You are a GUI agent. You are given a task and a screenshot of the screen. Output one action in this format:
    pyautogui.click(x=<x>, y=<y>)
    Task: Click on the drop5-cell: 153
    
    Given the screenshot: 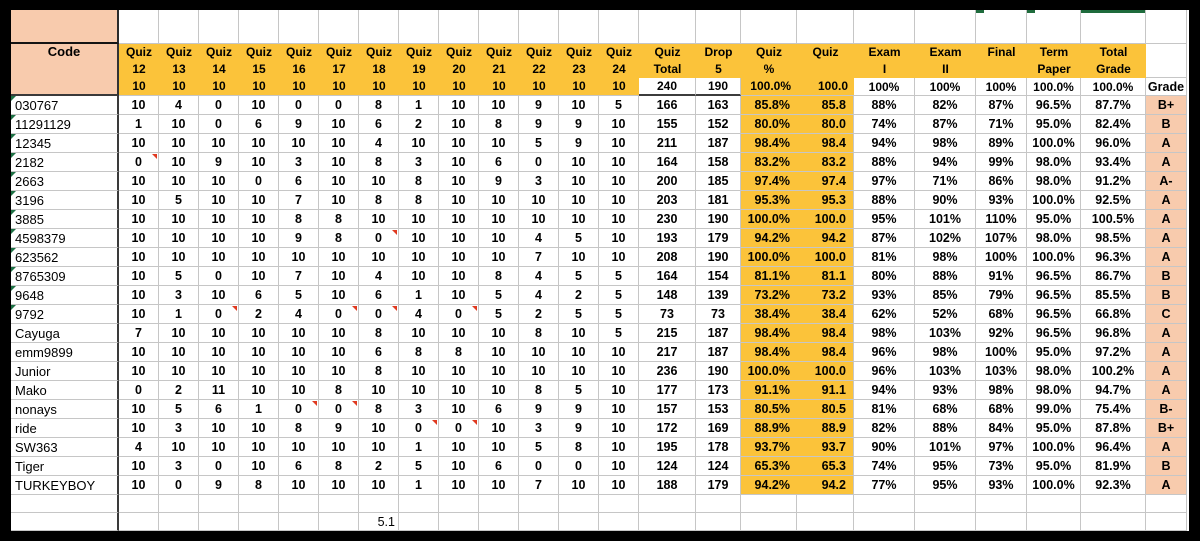 What is the action you would take?
    pyautogui.click(x=718, y=409)
    